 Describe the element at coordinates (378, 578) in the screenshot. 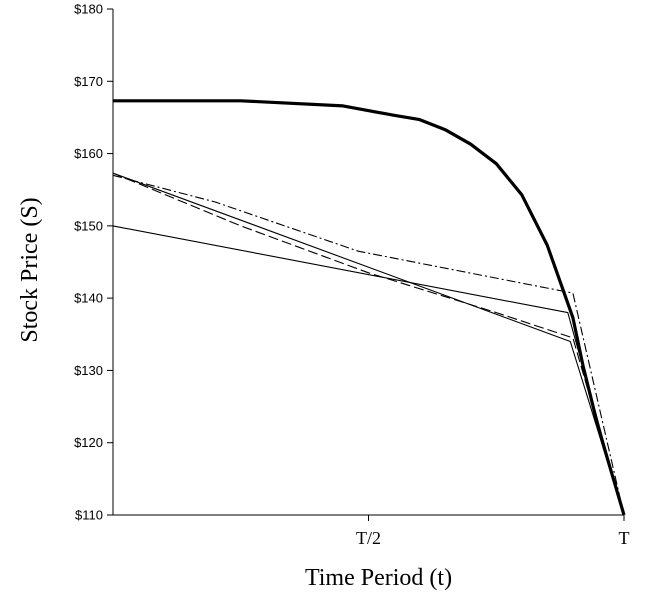

I see `x-axis-title: Time Period (t)` at that location.